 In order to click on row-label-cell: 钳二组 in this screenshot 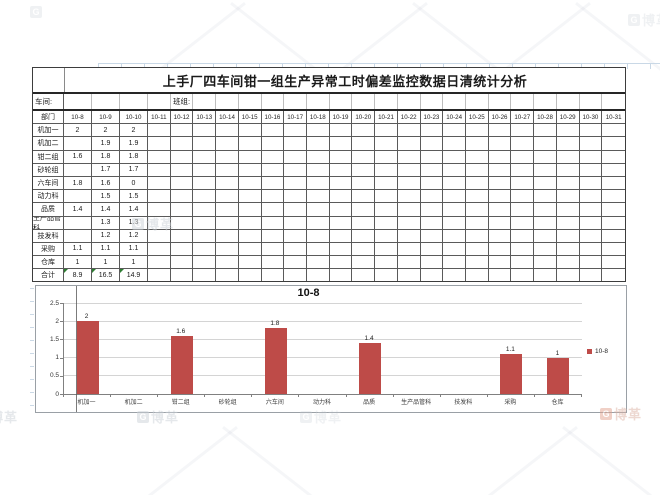, I will do `click(48, 156)`.